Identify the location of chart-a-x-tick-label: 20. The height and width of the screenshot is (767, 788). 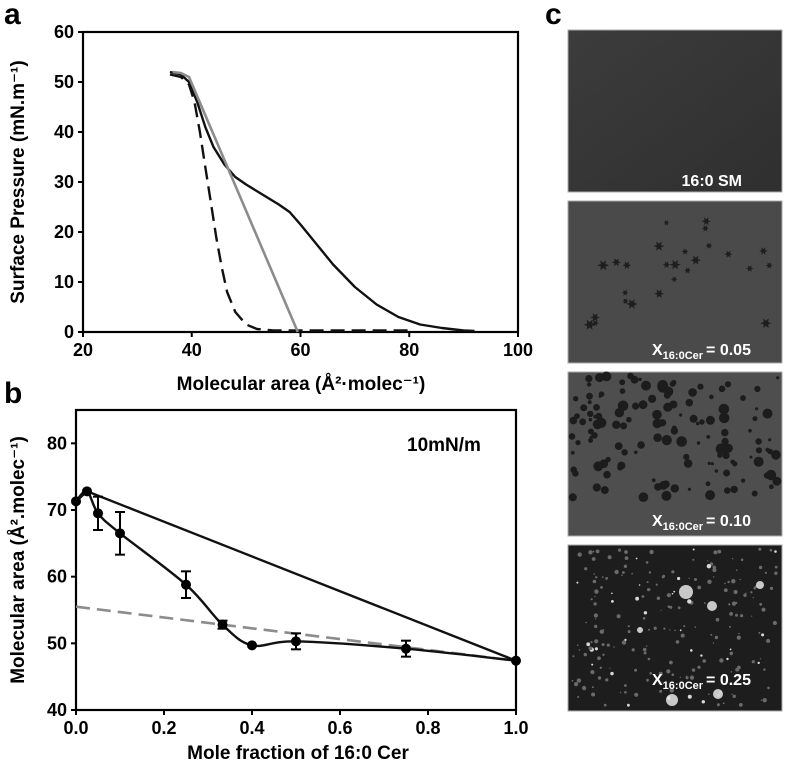
(83, 350).